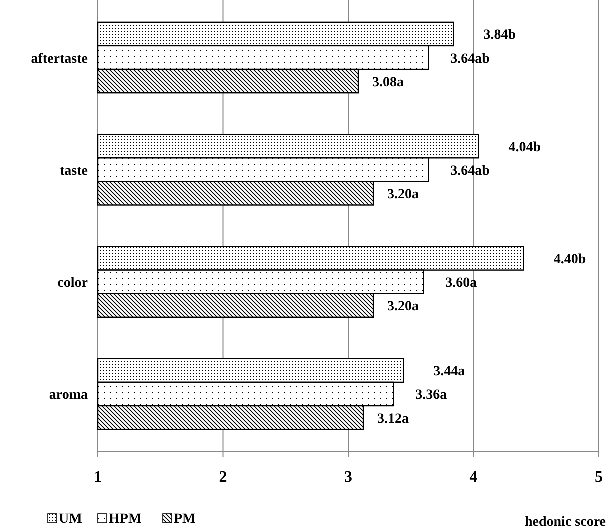 The width and height of the screenshot is (607, 531). Describe the element at coordinates (223, 477) in the screenshot. I see `x-tick-label: 2` at that location.